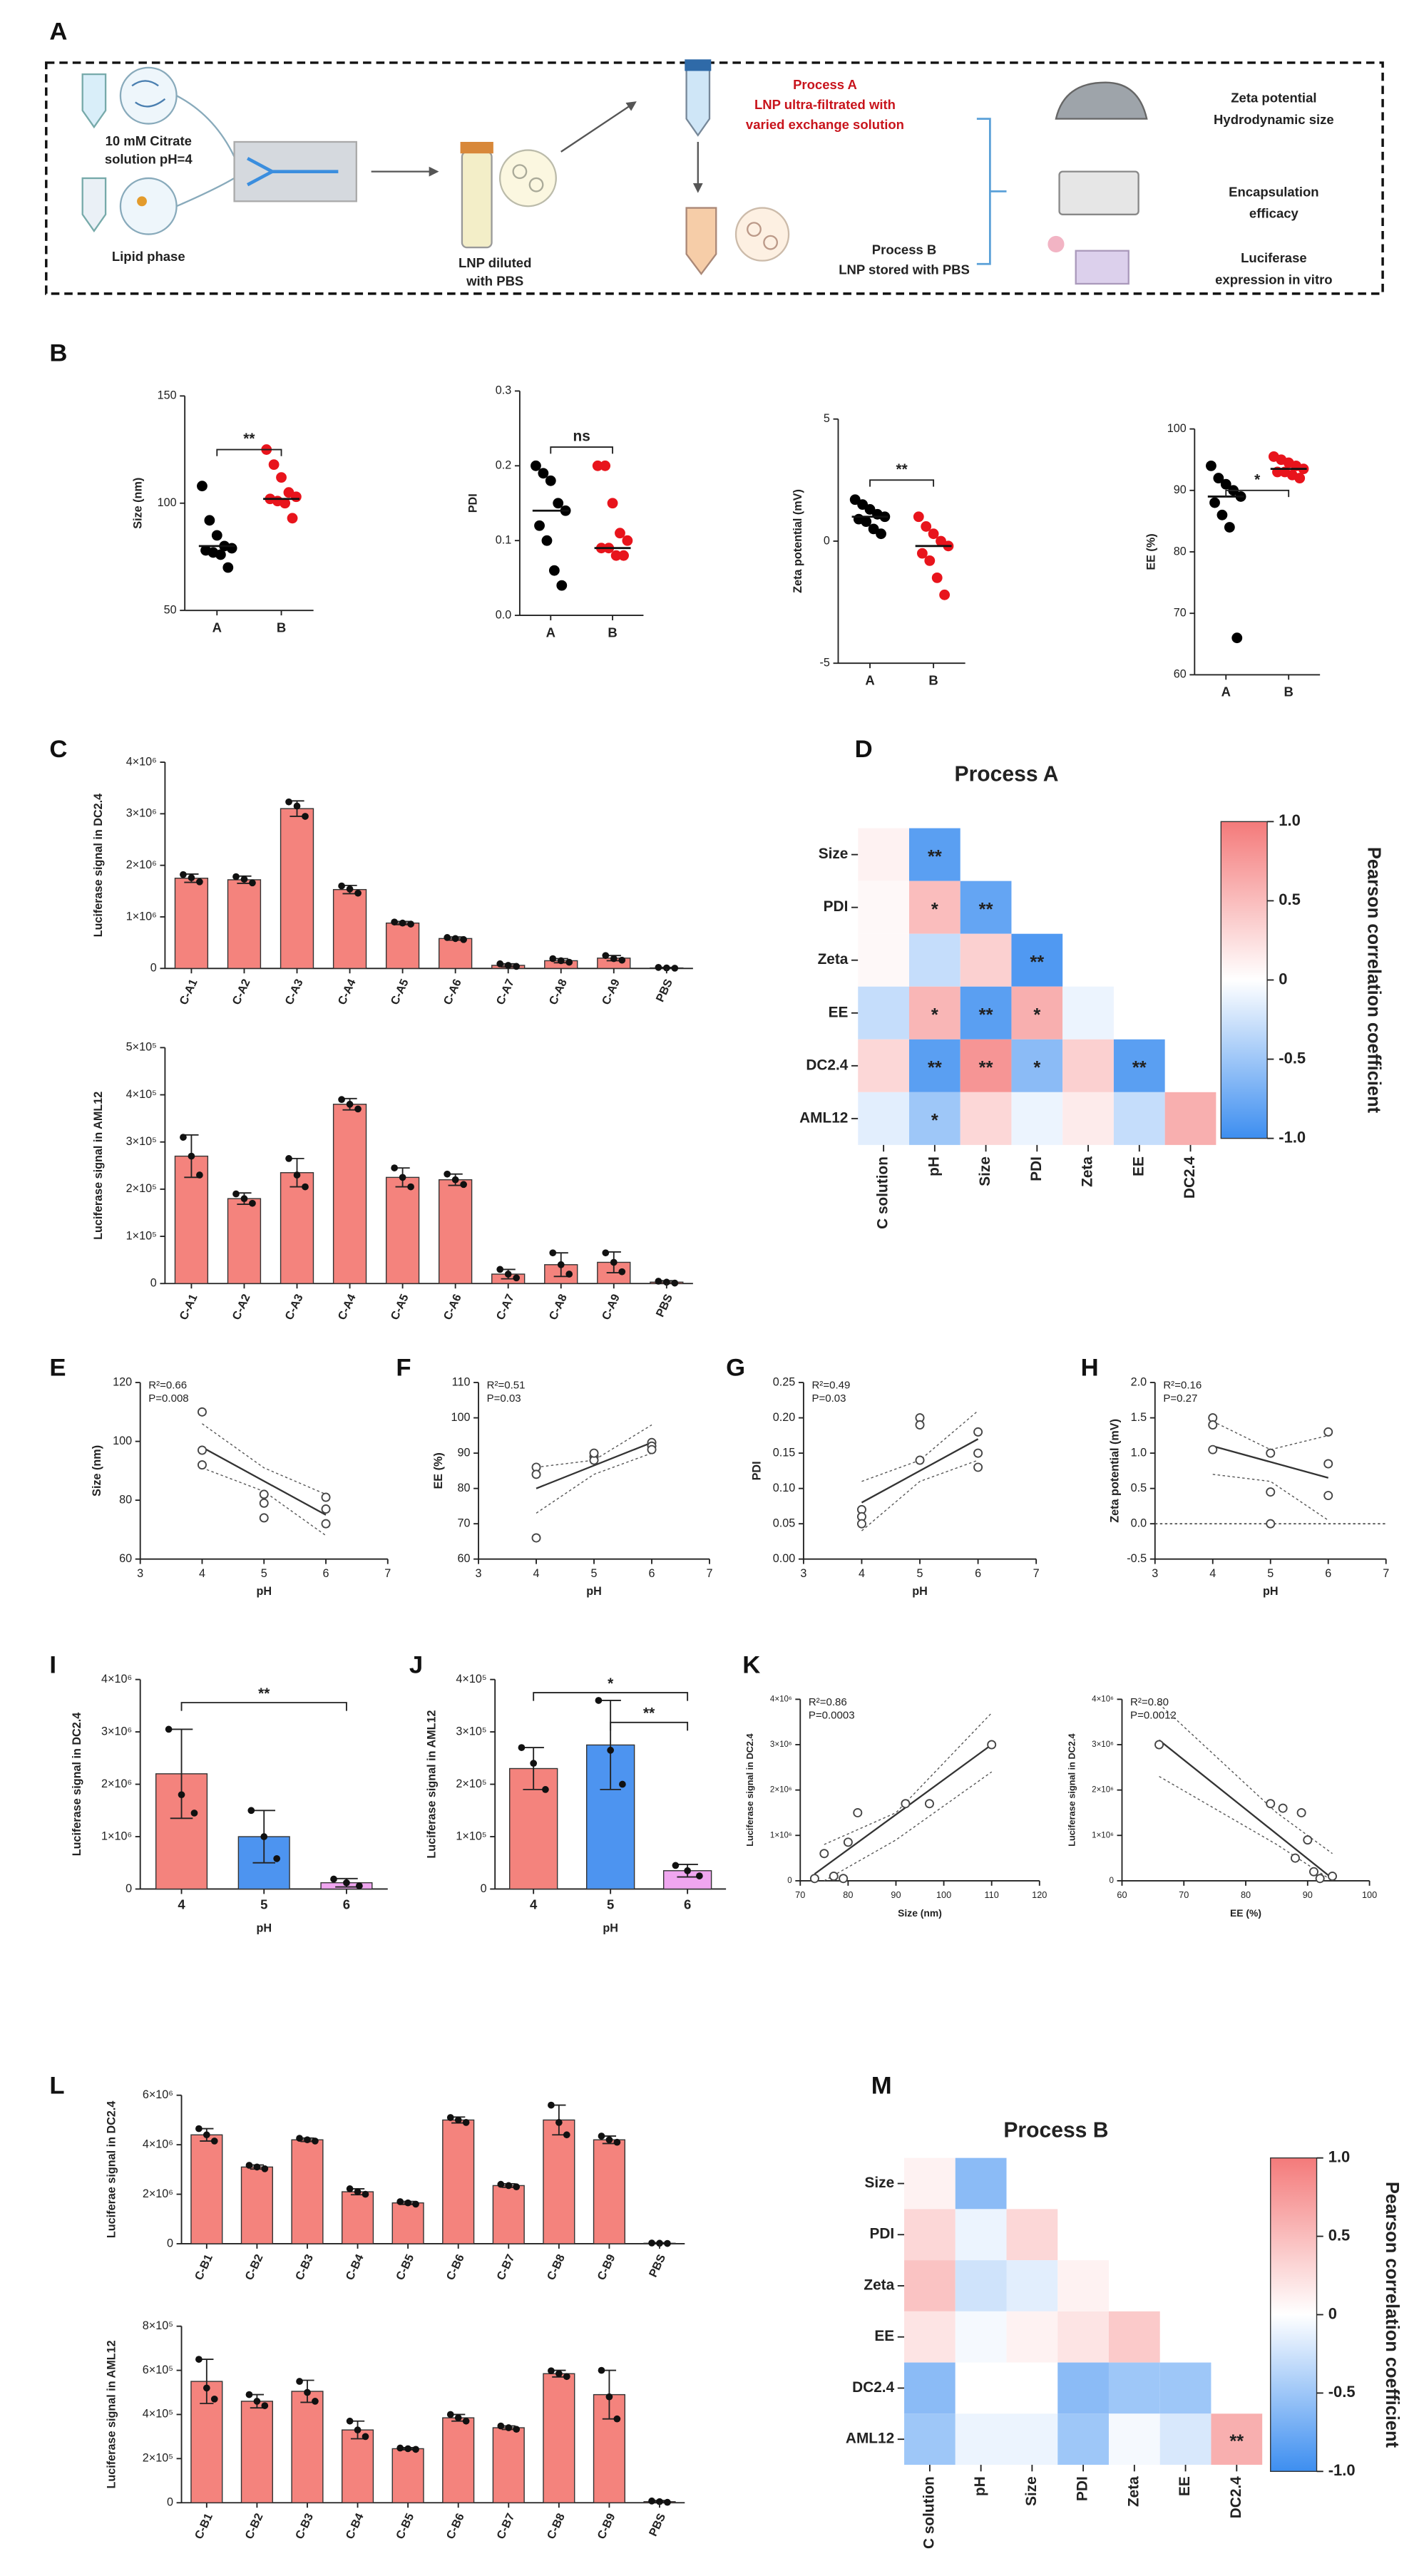  What do you see at coordinates (148, 95) in the screenshot?
I see `bubble` at bounding box center [148, 95].